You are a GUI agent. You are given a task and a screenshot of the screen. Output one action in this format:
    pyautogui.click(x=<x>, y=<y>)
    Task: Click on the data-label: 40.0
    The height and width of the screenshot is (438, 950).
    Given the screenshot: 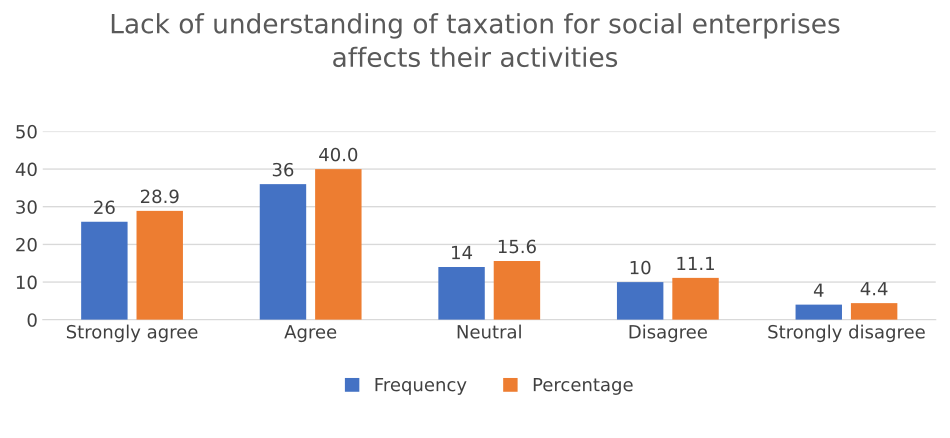 What is the action you would take?
    pyautogui.click(x=338, y=155)
    